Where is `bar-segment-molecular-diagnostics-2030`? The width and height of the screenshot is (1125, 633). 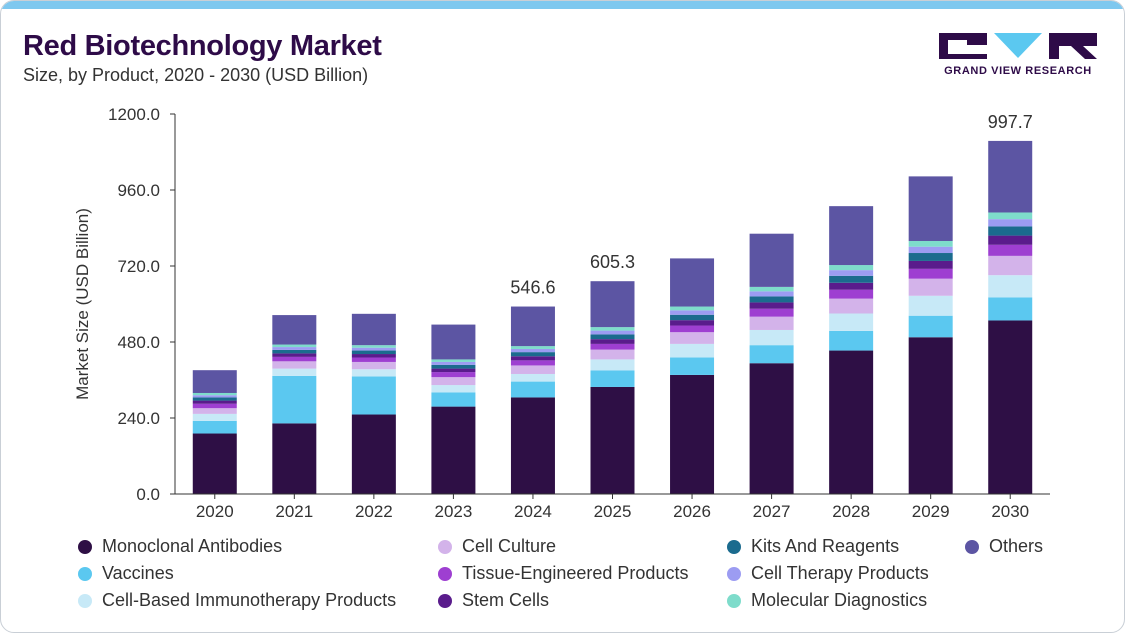
bar-segment-molecular-diagnostics-2030 is located at coordinates (1010, 216).